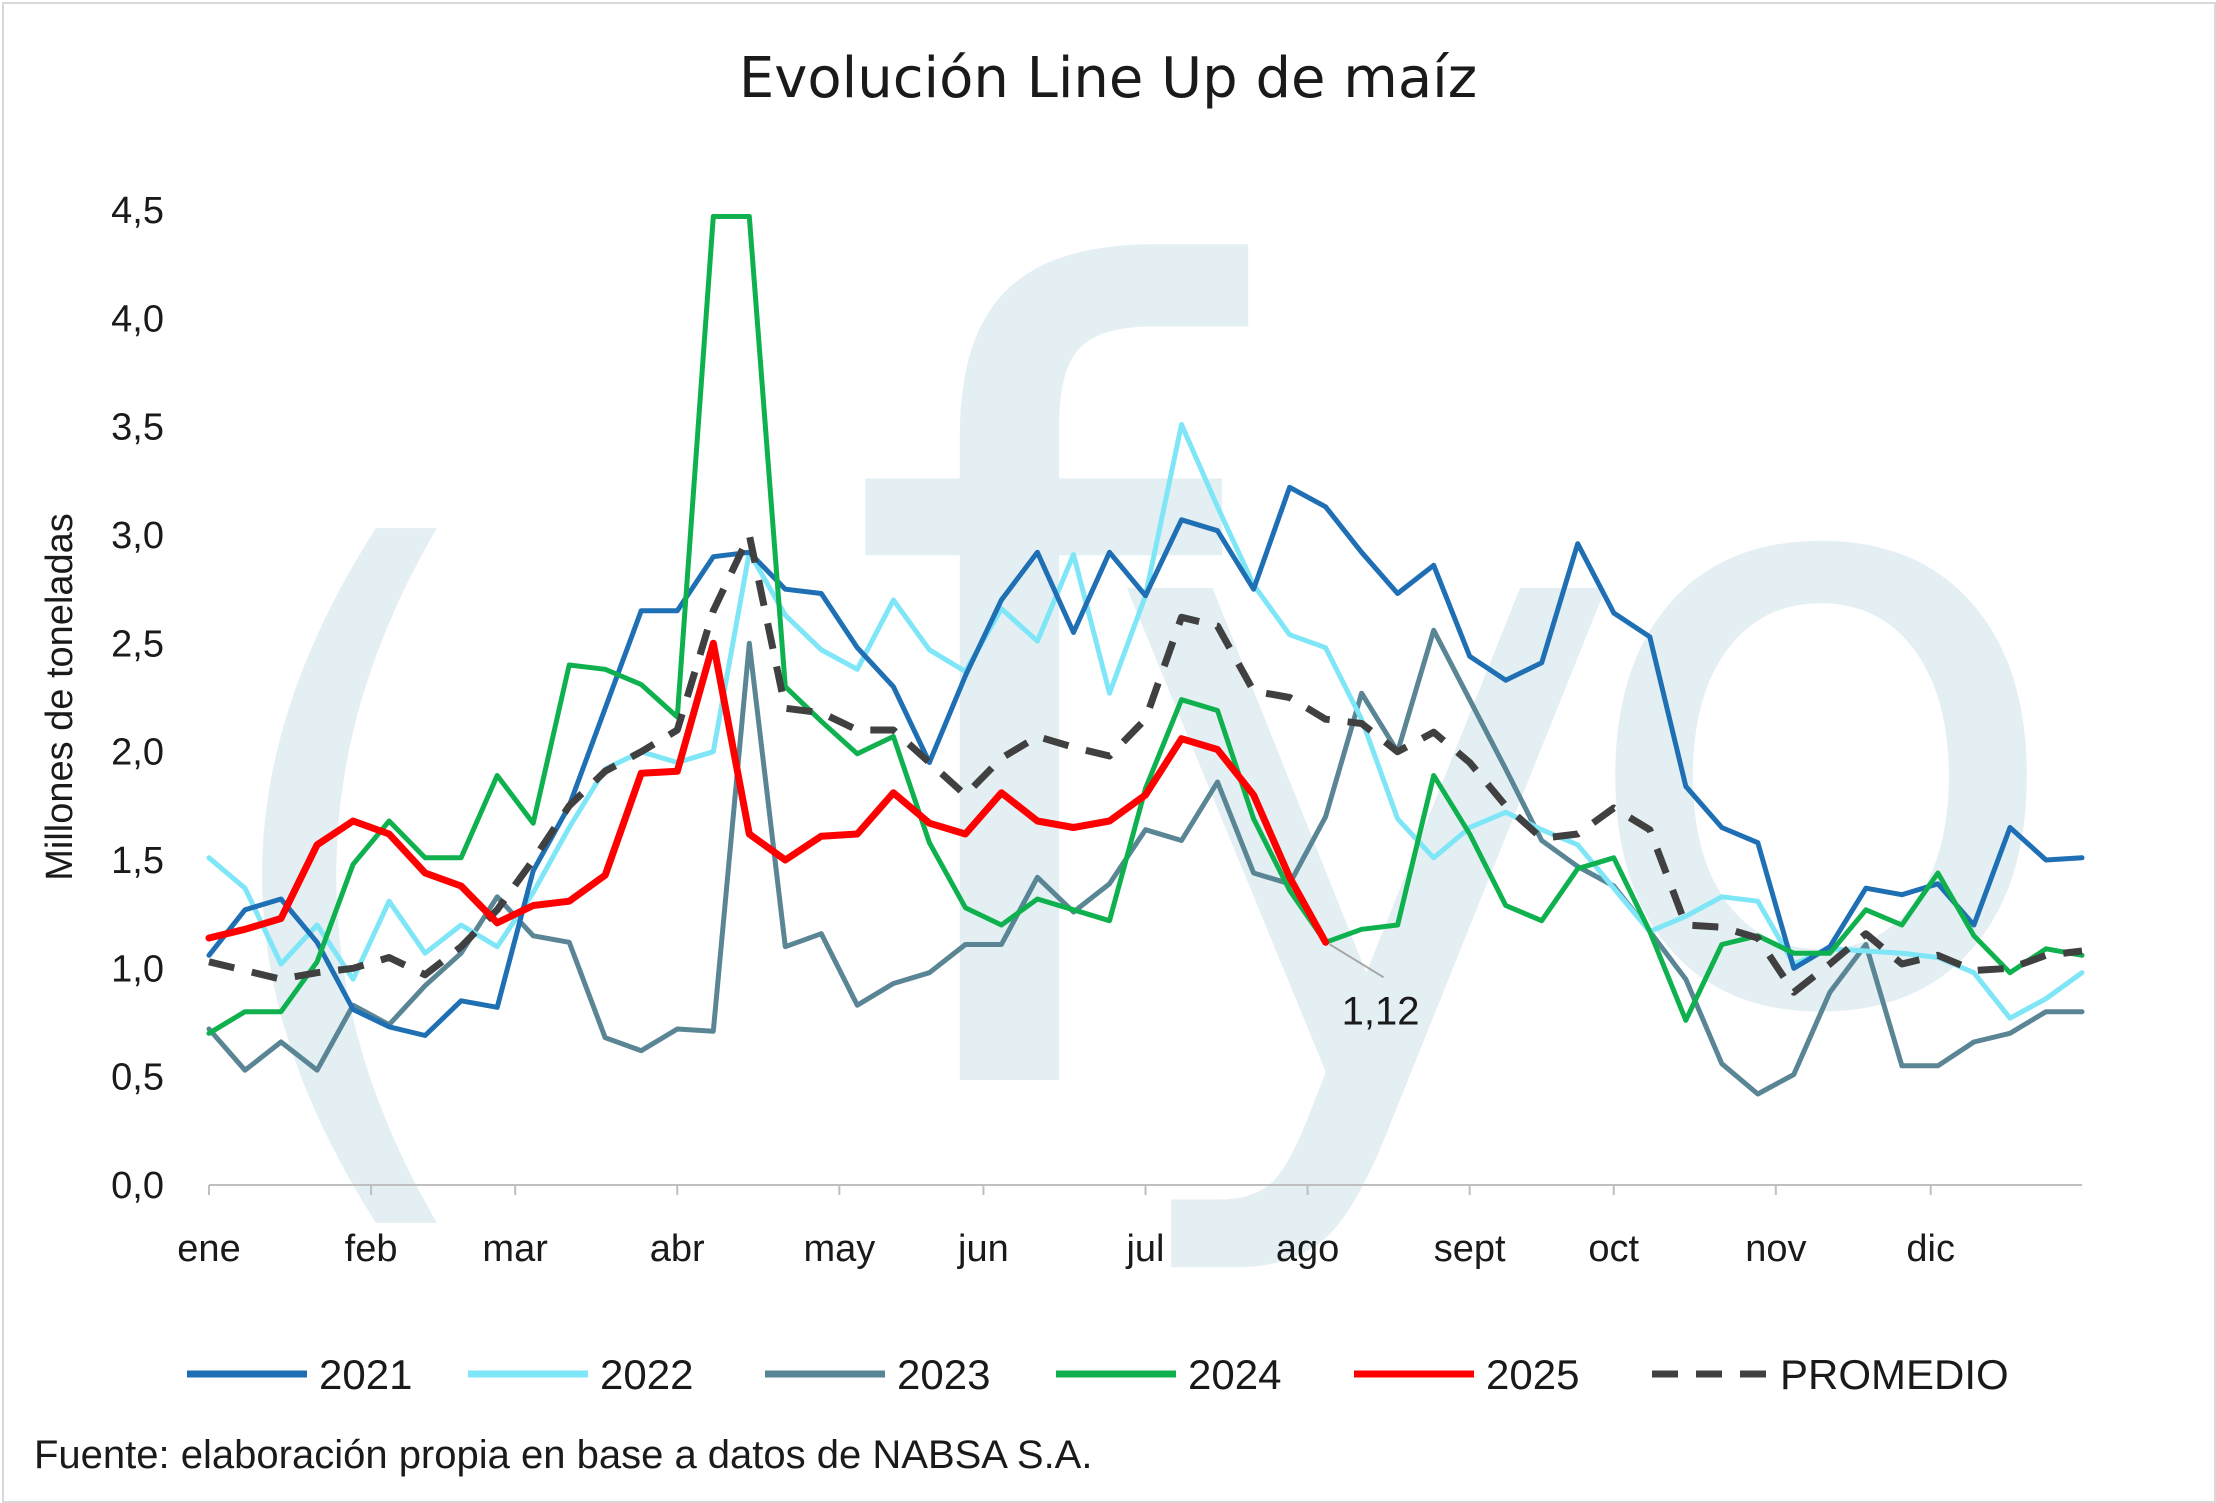 The image size is (2216, 1503). What do you see at coordinates (137, 861) in the screenshot?
I see `y-tick-label: 1,5` at bounding box center [137, 861].